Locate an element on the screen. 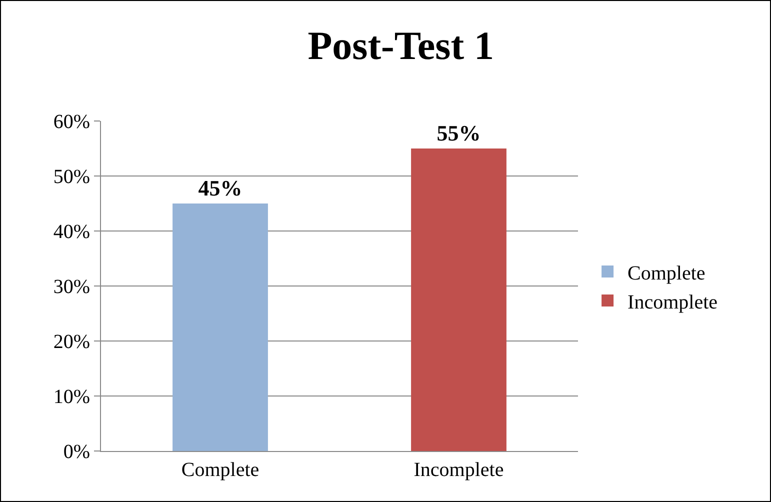  y-tick-label: 30% is located at coordinates (71, 287).